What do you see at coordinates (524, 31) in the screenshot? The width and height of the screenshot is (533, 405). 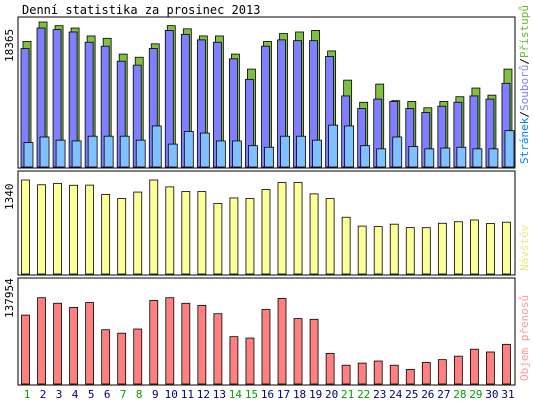 I see `legend-item: Přístupů` at bounding box center [524, 31].